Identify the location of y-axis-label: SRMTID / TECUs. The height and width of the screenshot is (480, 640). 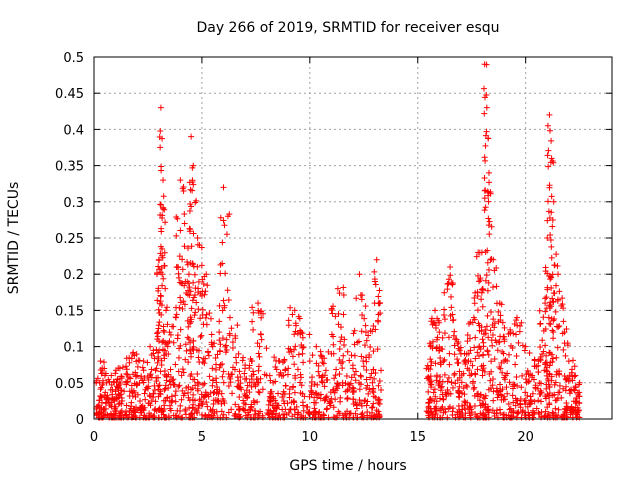
(14, 238).